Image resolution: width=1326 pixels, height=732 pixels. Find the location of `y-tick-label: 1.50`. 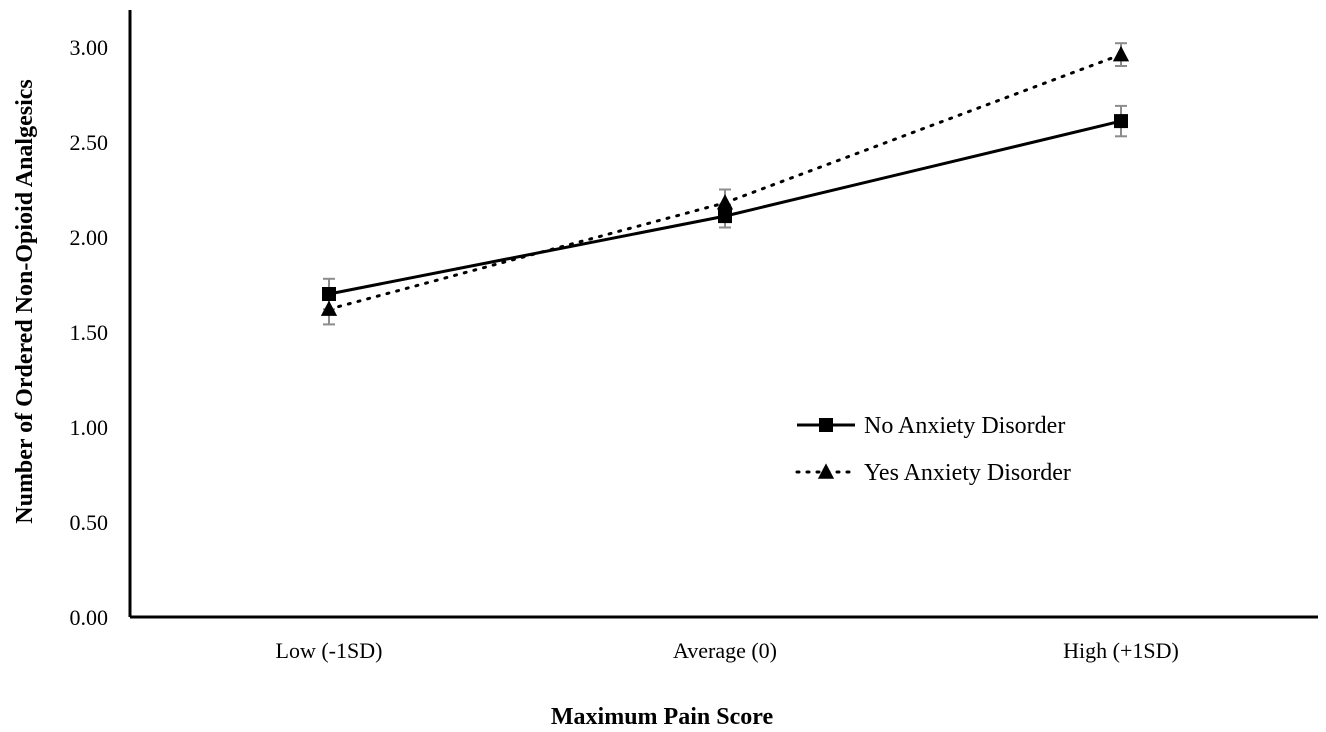

y-tick-label: 1.50 is located at coordinates (89, 332).